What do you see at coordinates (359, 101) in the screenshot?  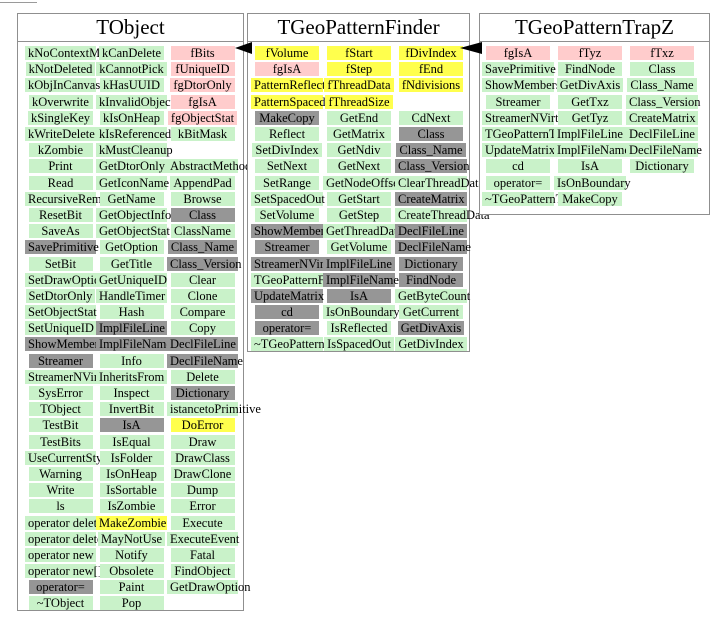 I see `member-cell: fThreadSize` at bounding box center [359, 101].